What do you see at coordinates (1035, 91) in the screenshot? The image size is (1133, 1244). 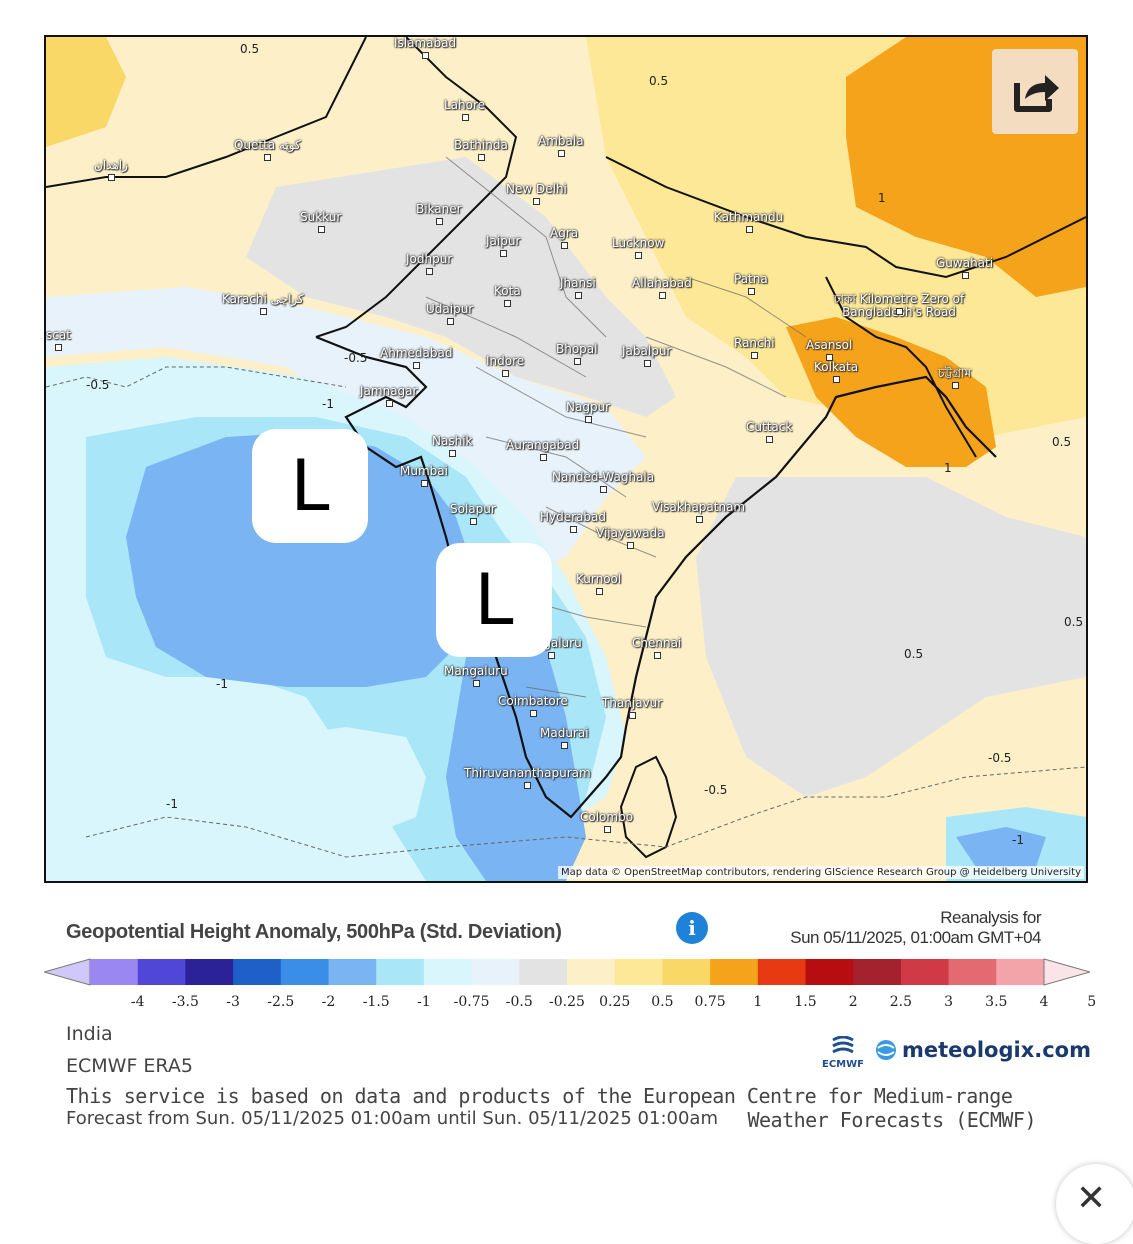 I see `share-button` at bounding box center [1035, 91].